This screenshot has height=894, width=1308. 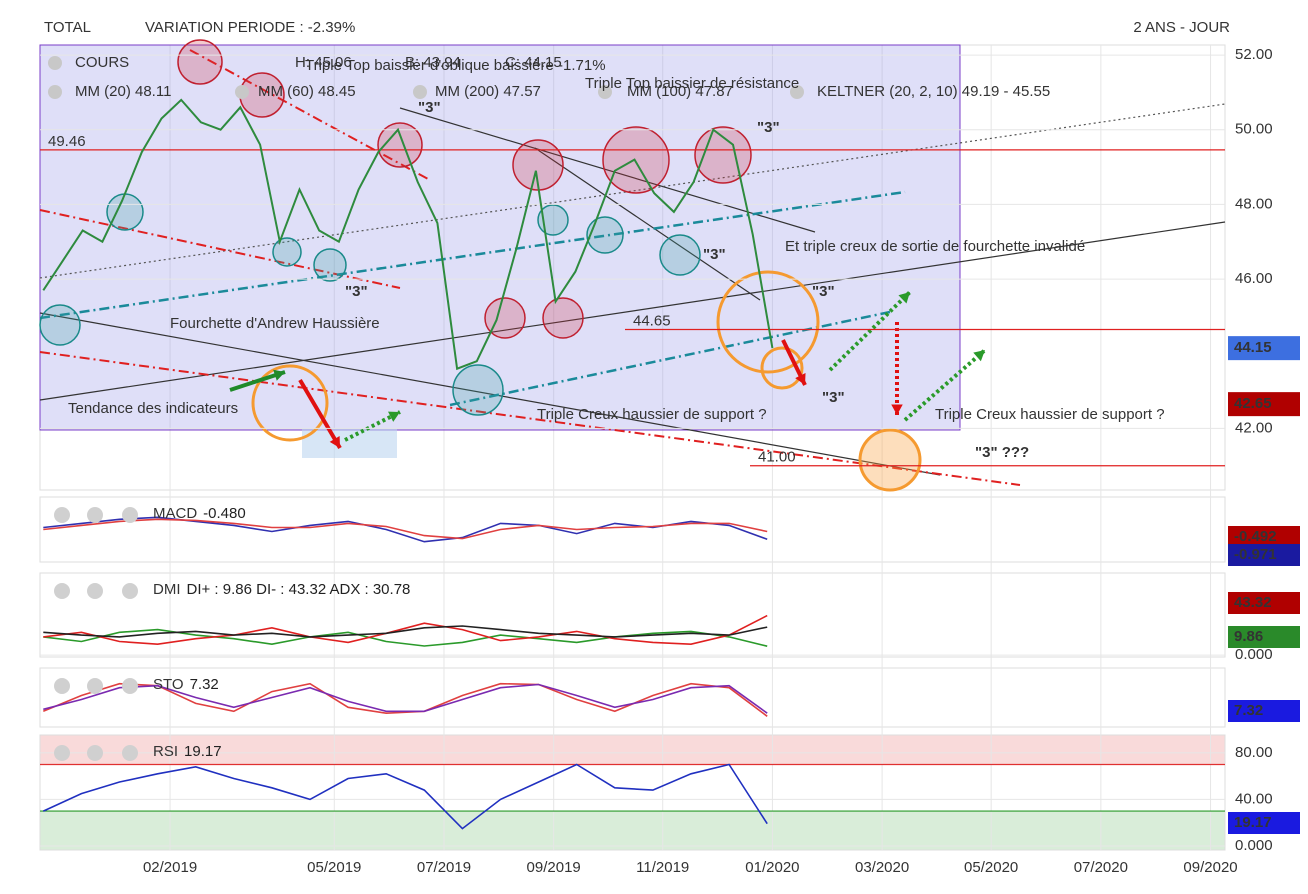 What do you see at coordinates (772, 867) in the screenshot?
I see `x-tick-label: 01/2020` at bounding box center [772, 867].